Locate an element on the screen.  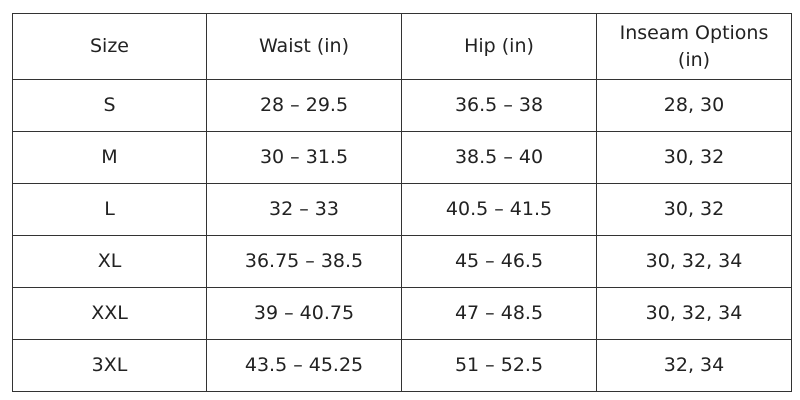
header-cell: Inseam Options (in) is located at coordinates (694, 46).